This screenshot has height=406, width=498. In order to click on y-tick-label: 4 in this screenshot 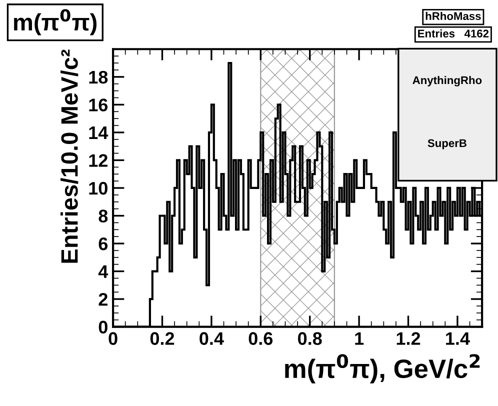, I will do `click(103, 271)`.